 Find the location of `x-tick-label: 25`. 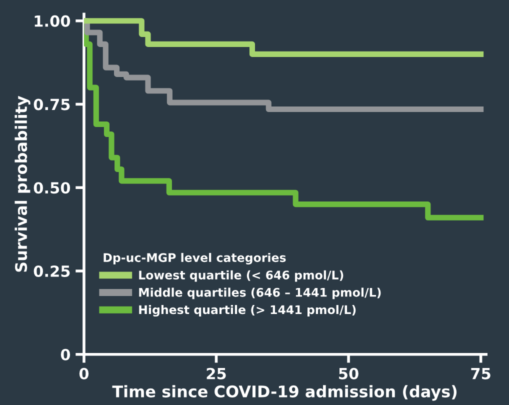

x-tick-label: 25 is located at coordinates (216, 374).